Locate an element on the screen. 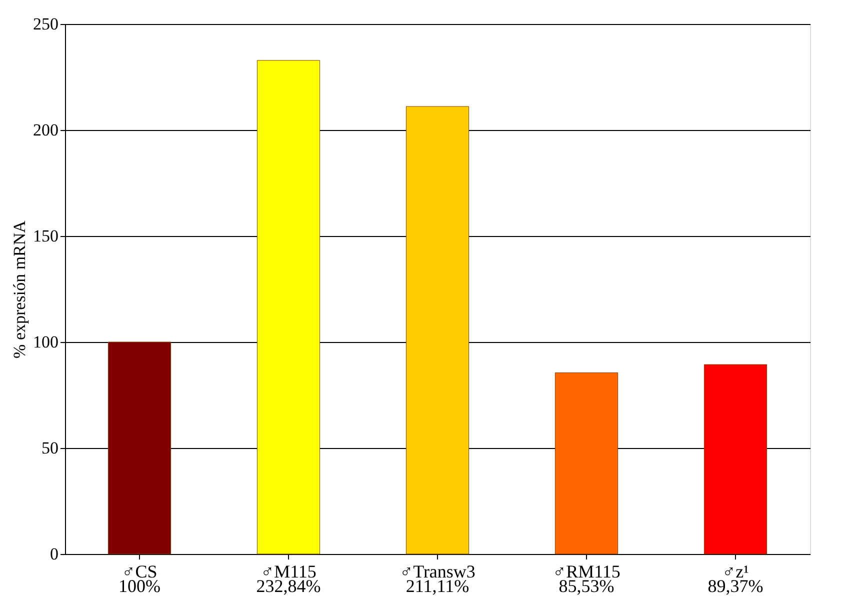 The width and height of the screenshot is (859, 612). x-tick-label: ♂Transw3 is located at coordinates (438, 572).